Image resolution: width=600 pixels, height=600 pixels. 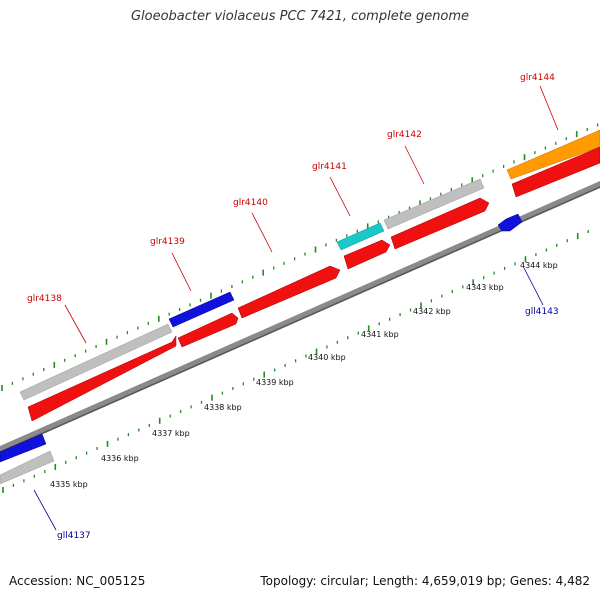 What do you see at coordinates (432, 311) in the screenshot?
I see `scale-label-4342: 4342 kbp` at bounding box center [432, 311].